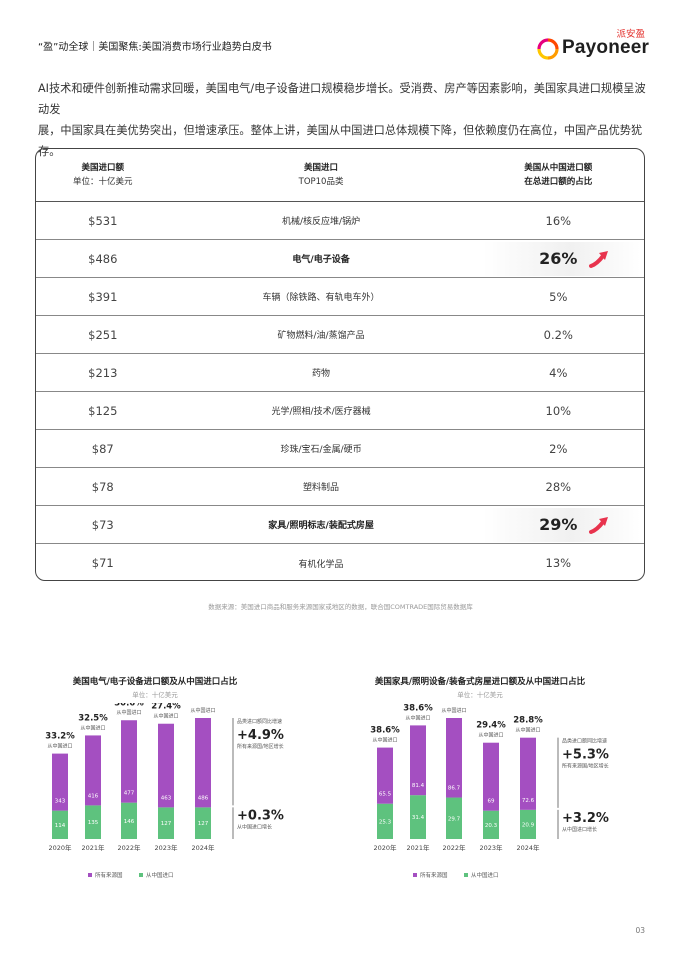 This screenshot has width=681, height=955. I want to click on china-share-value: 0.2%, so click(558, 334).